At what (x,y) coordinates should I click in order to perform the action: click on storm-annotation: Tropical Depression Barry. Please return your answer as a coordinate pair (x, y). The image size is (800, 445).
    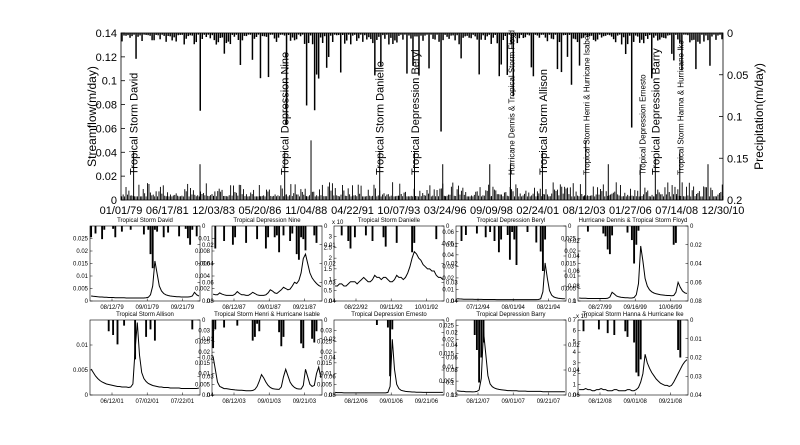
    Looking at the image, I should click on (657, 111).